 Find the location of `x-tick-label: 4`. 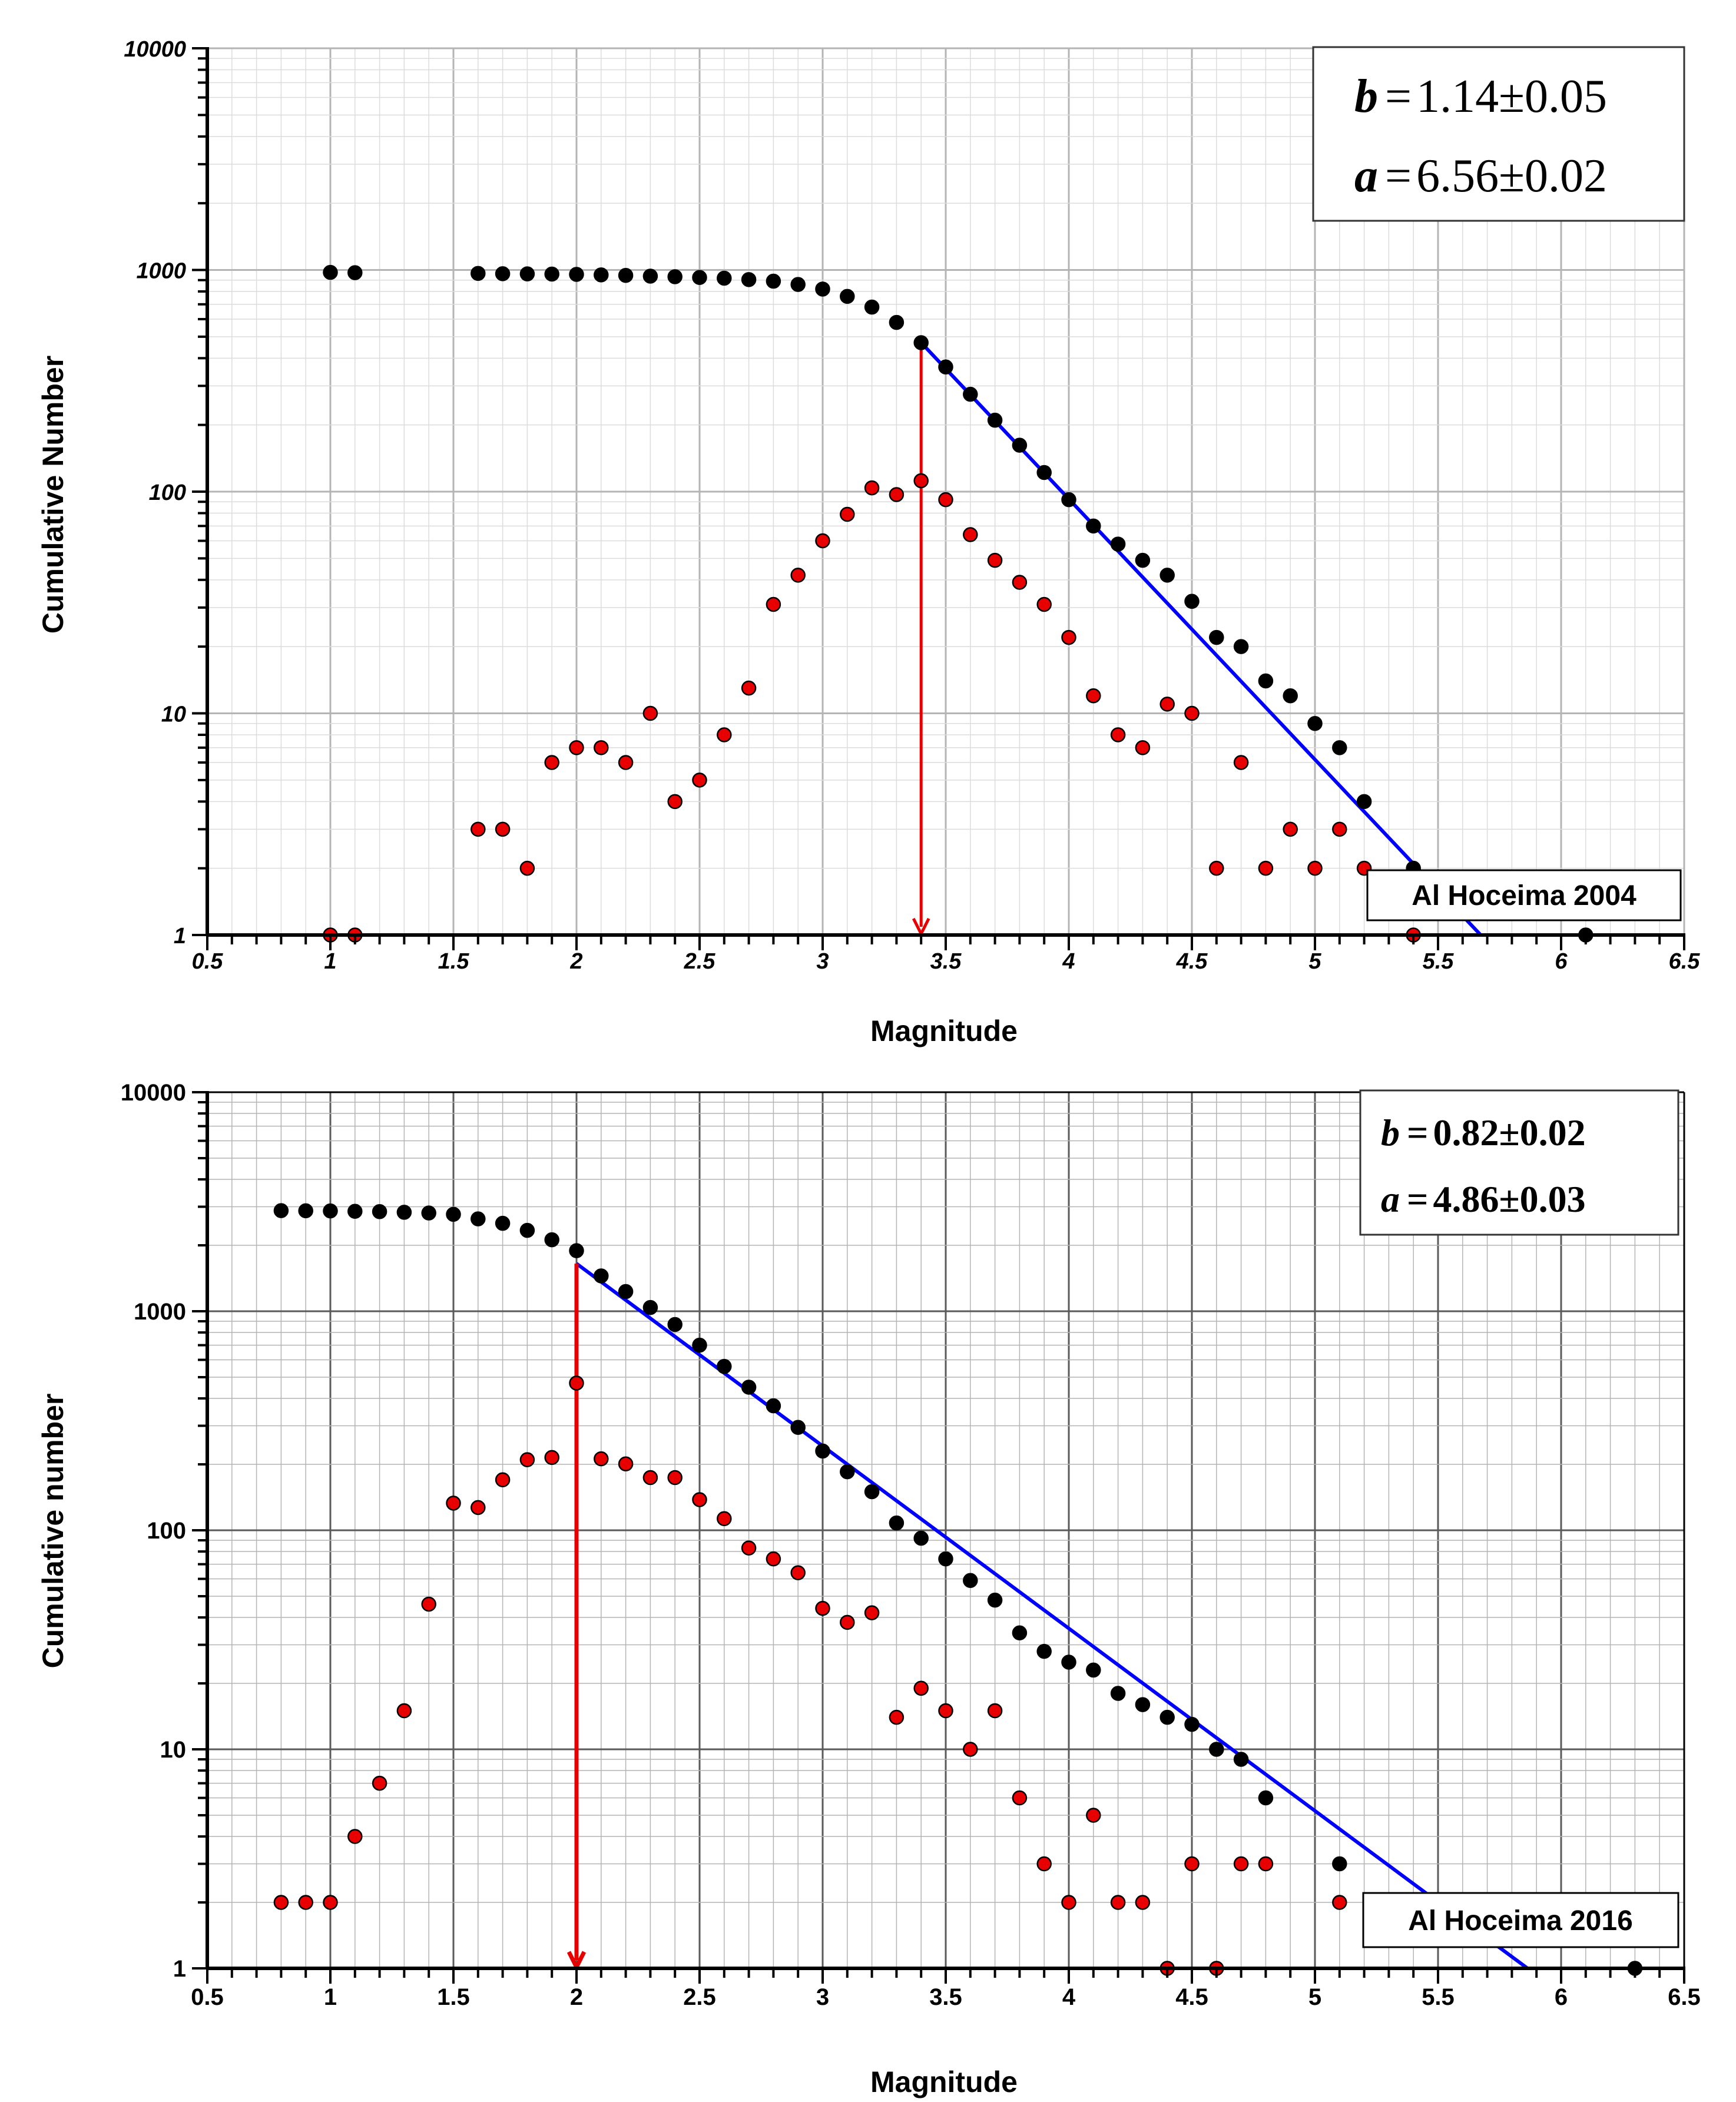

x-tick-label: 4 is located at coordinates (1069, 1997).